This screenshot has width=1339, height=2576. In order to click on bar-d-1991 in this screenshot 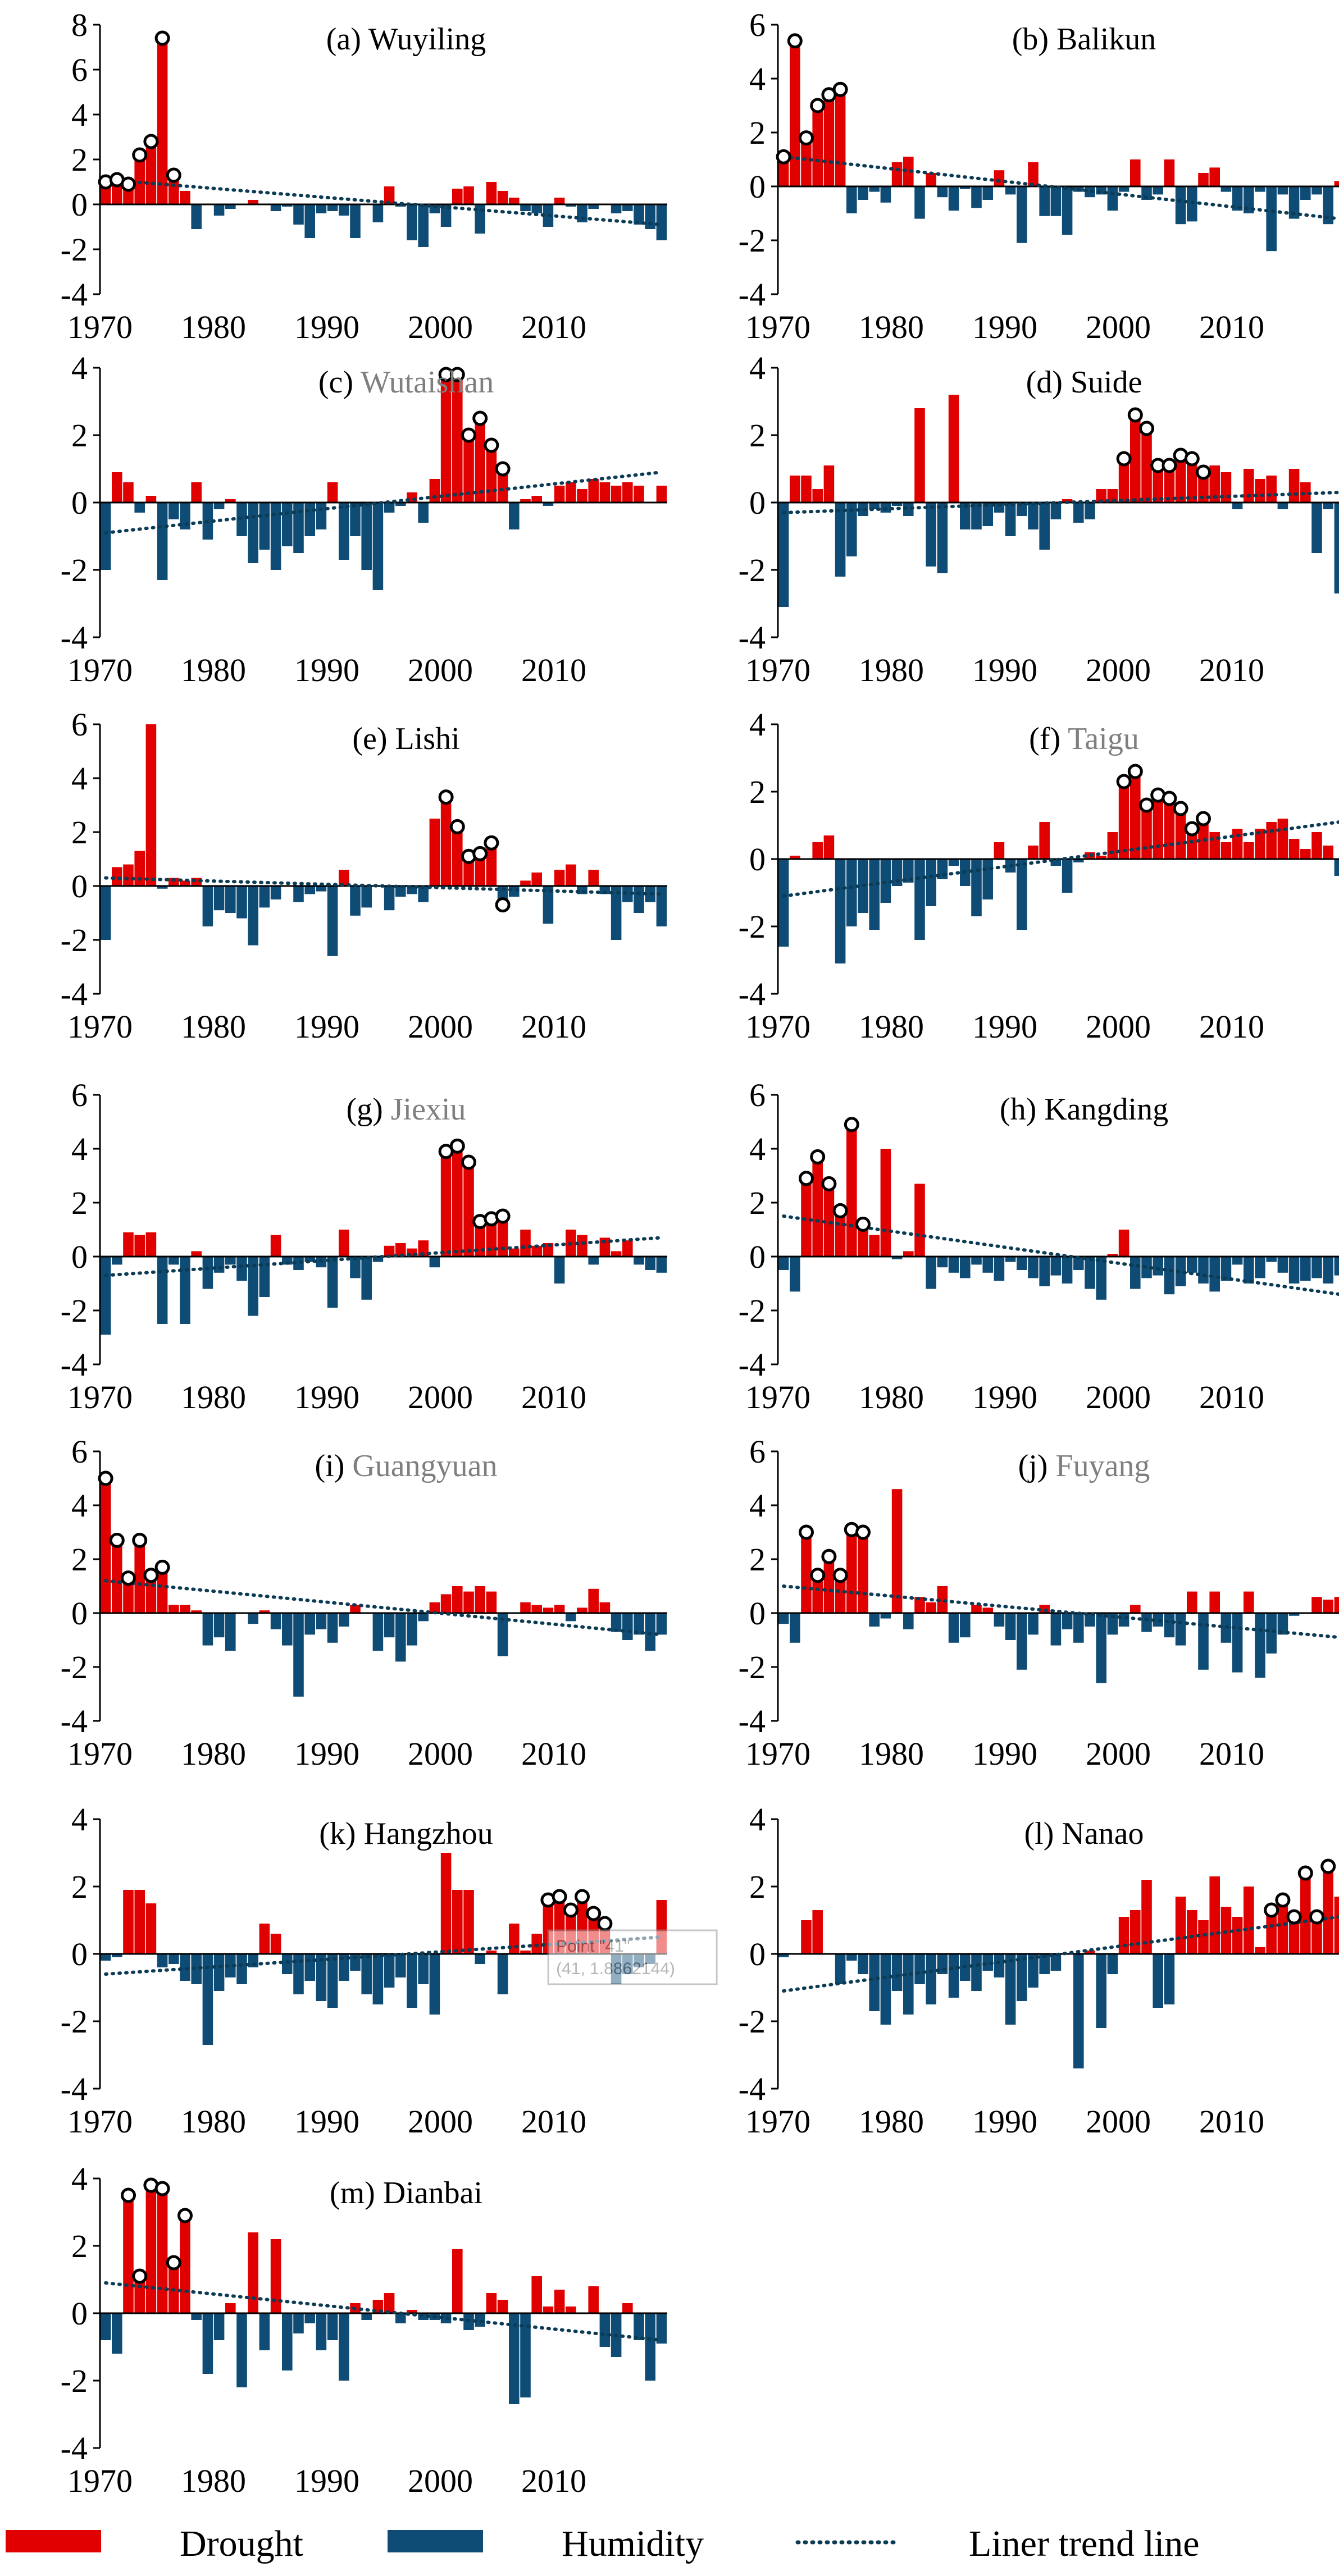, I will do `click(1022, 509)`.